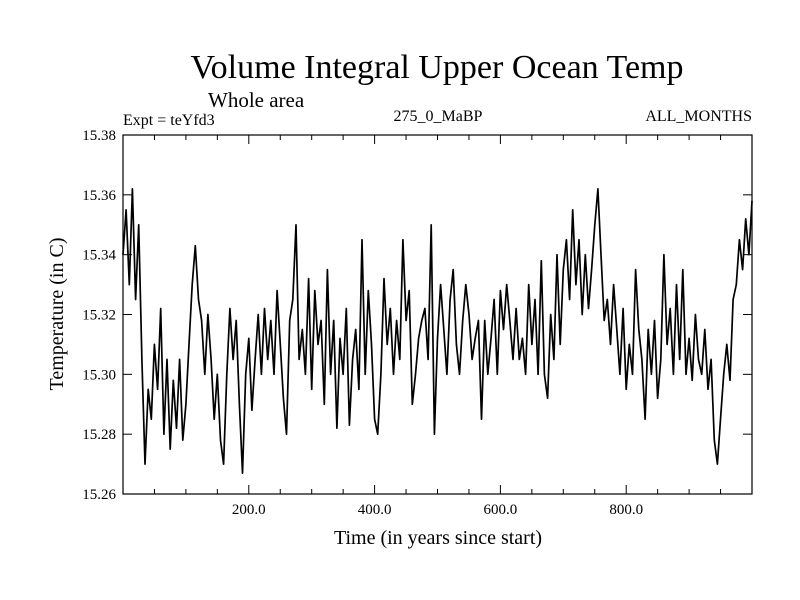  I want to click on y-axis-label: Temperature (in C), so click(57, 314).